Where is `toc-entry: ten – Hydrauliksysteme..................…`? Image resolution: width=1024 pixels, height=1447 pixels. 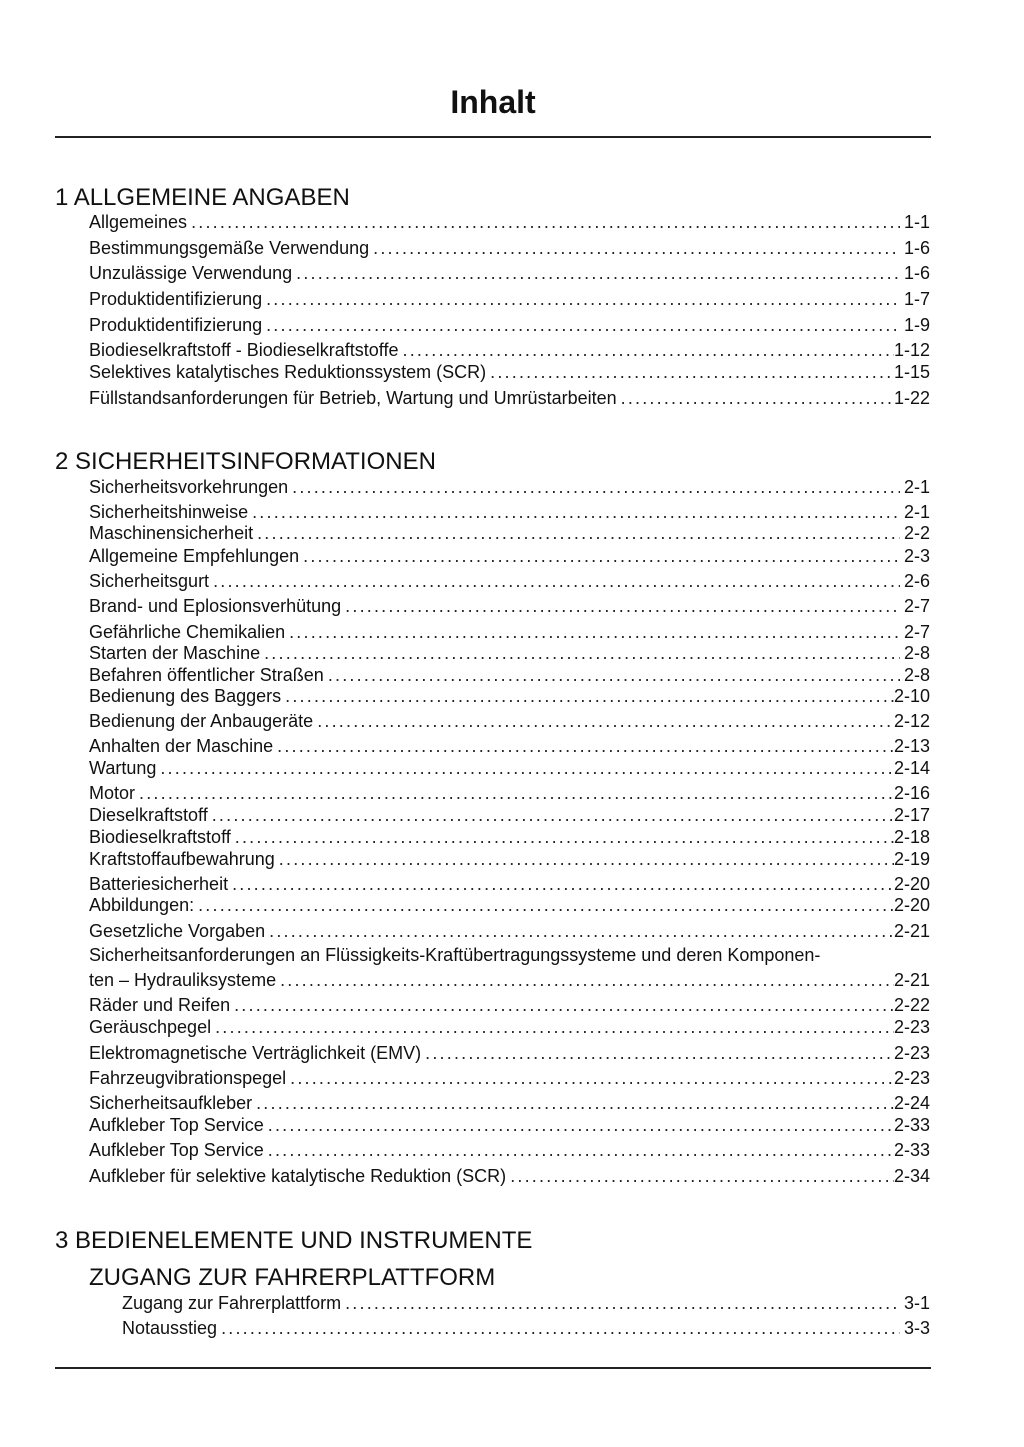
toc-entry: ten – Hydrauliksysteme..................… is located at coordinates (509, 980).